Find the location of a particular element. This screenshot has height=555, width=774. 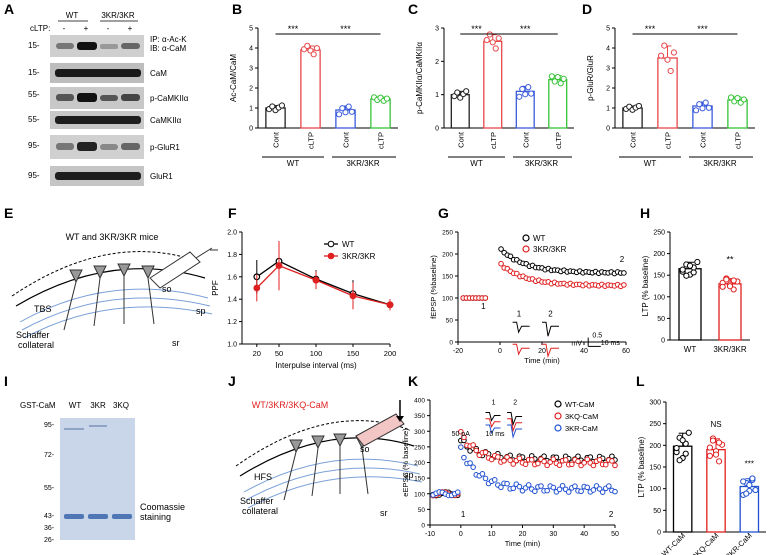

panel-label-k: K is located at coordinates (413, 381).